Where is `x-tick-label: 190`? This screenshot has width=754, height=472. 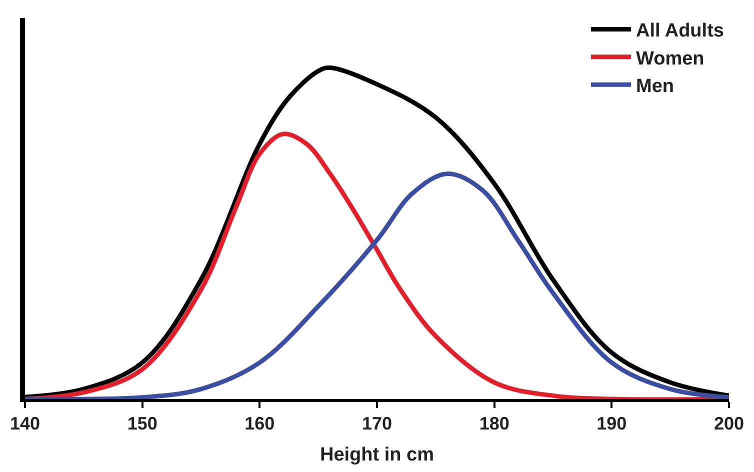 x-tick-label: 190 is located at coordinates (611, 424).